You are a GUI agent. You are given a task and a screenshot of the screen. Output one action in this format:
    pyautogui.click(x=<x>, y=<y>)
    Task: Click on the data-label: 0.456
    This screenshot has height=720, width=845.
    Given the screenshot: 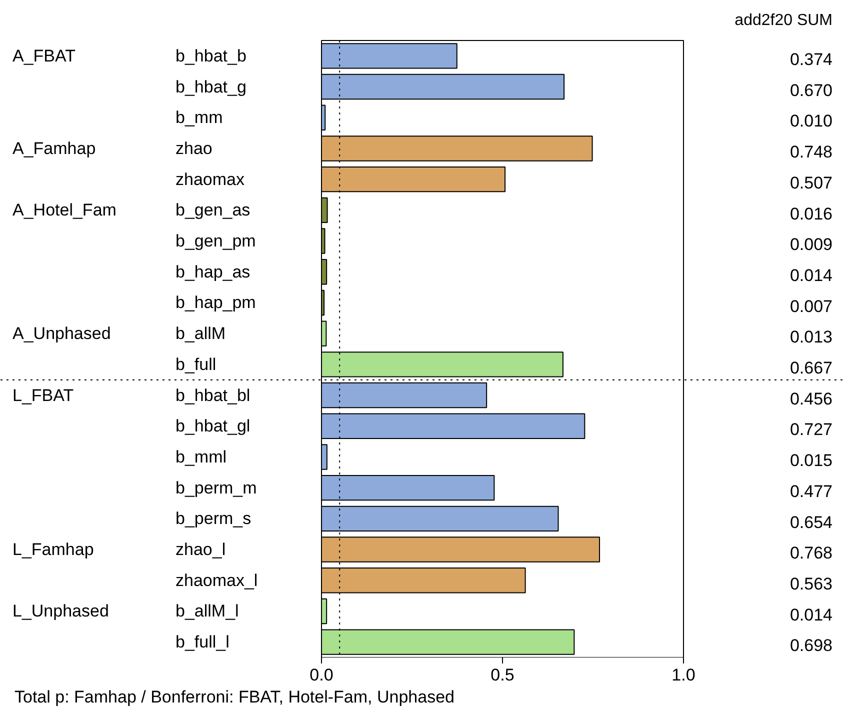 What is the action you would take?
    pyautogui.click(x=811, y=398)
    